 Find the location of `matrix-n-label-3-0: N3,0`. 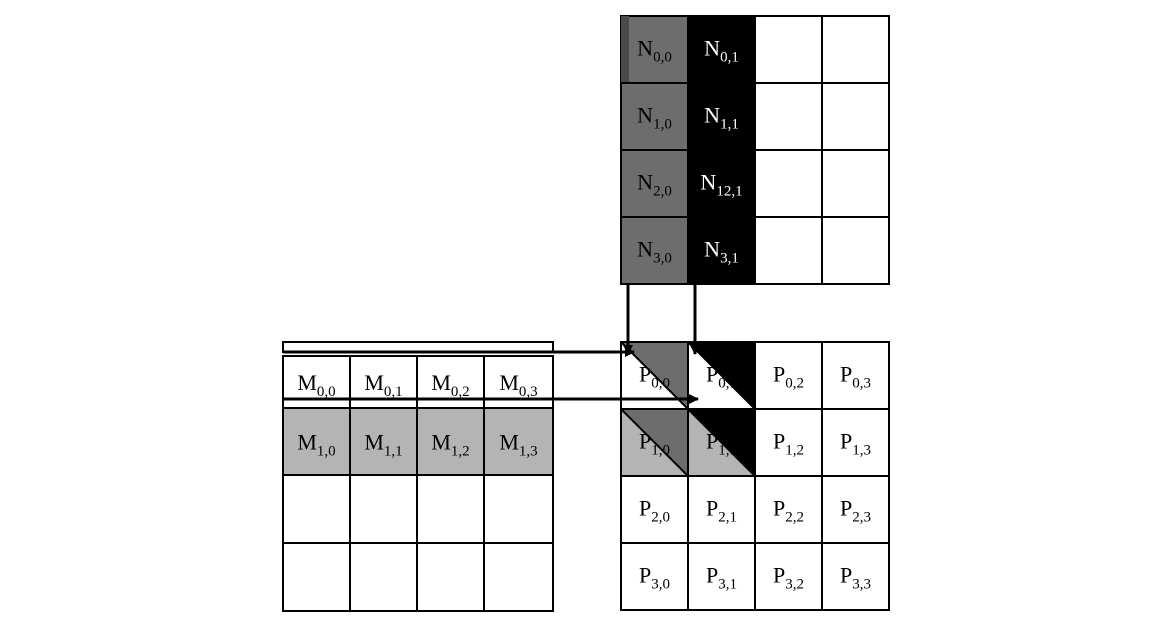

matrix-n-label-3-0: N3,0 is located at coordinates (654, 252).